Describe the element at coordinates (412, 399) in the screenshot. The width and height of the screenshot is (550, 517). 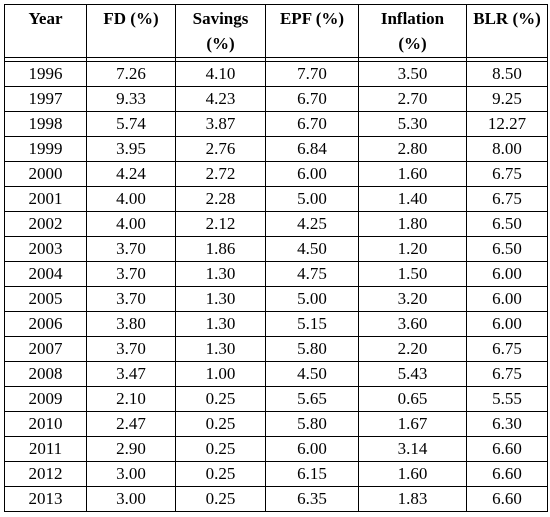
I see `inflation-cell: 0.65` at that location.